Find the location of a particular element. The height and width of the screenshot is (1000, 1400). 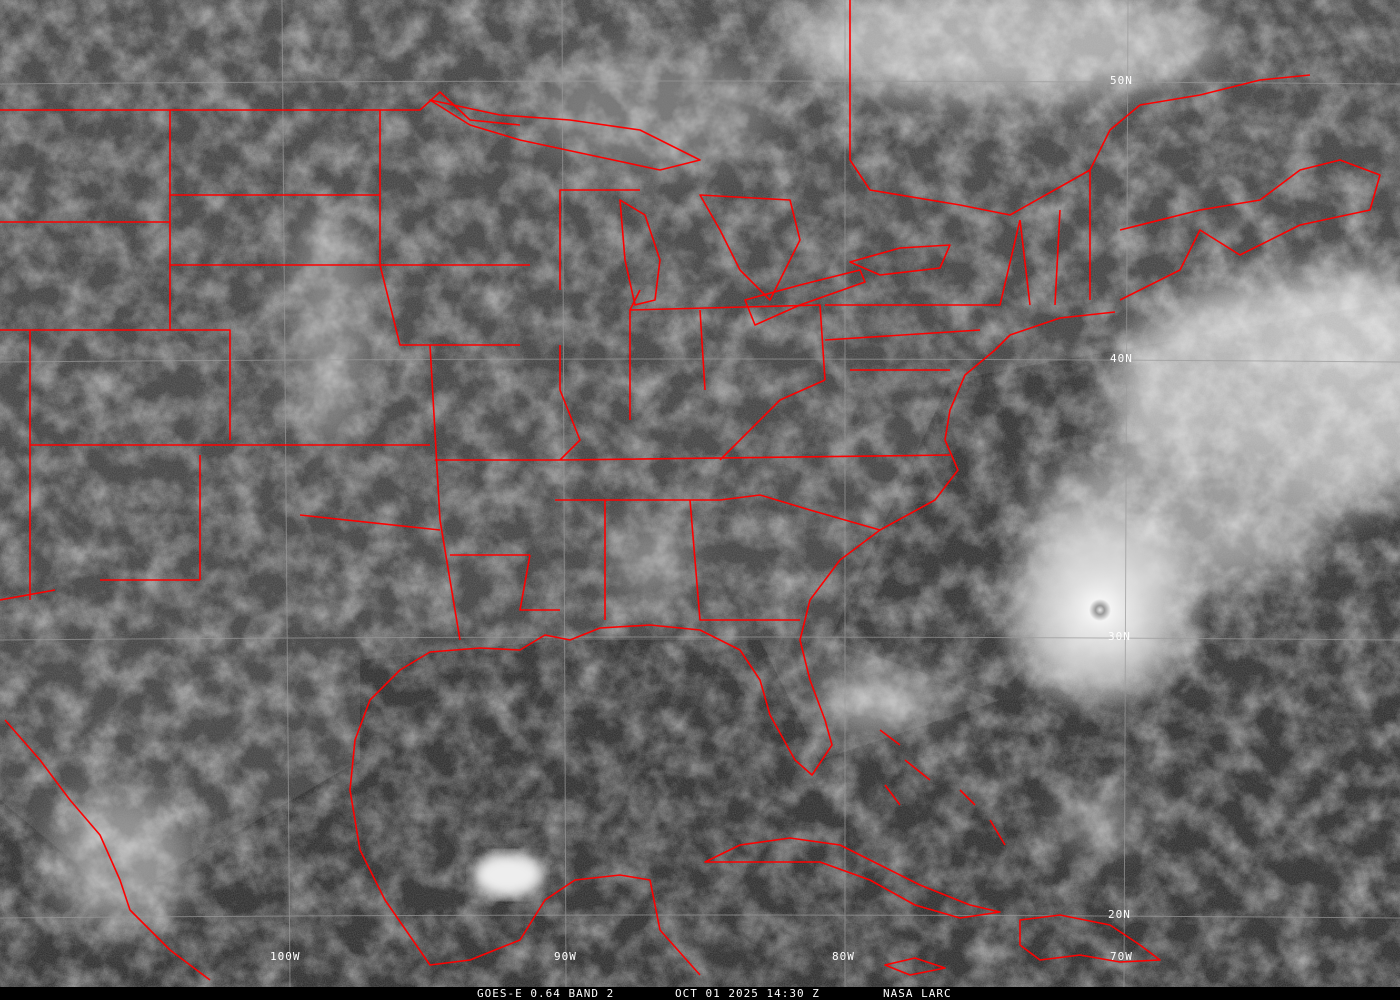

timestamp-label: OCT 01 2025 14:30 Z is located at coordinates (747, 993).